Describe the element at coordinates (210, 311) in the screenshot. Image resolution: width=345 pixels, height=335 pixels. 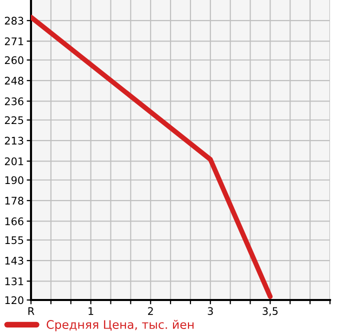
I see `x-tick-label: 3` at that location.